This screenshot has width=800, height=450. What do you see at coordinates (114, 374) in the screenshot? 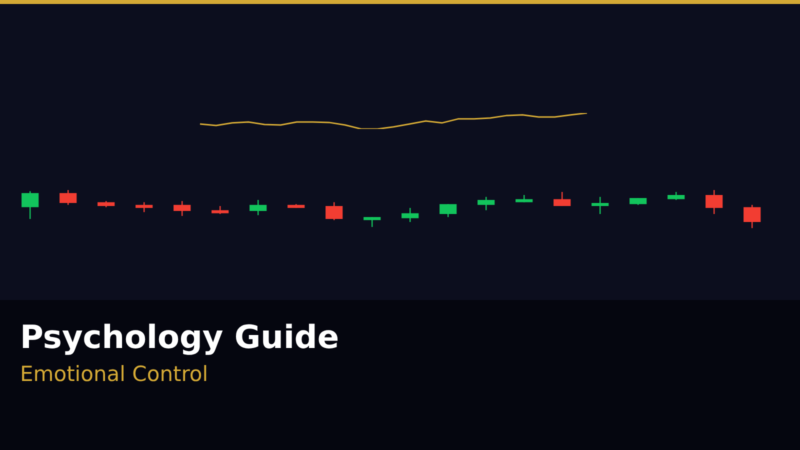
I see `text: Emotional Control` at bounding box center [114, 374].